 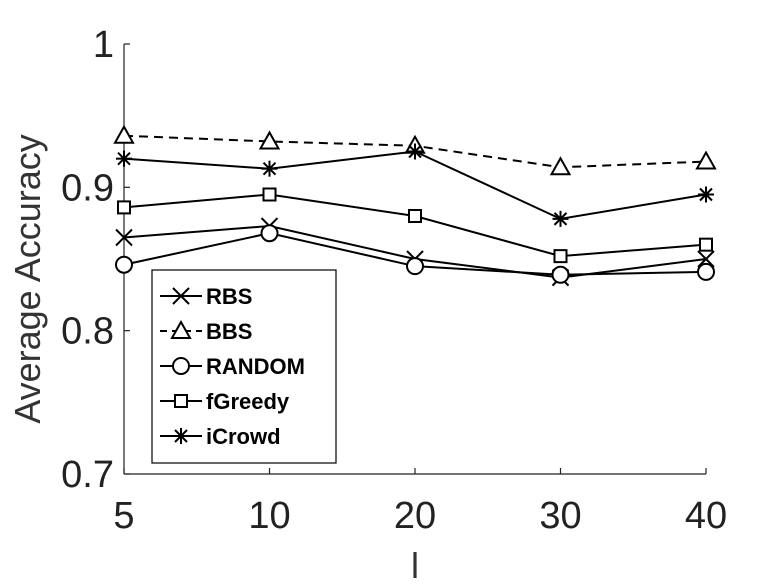 I want to click on series-line-icrowd, so click(x=415, y=185).